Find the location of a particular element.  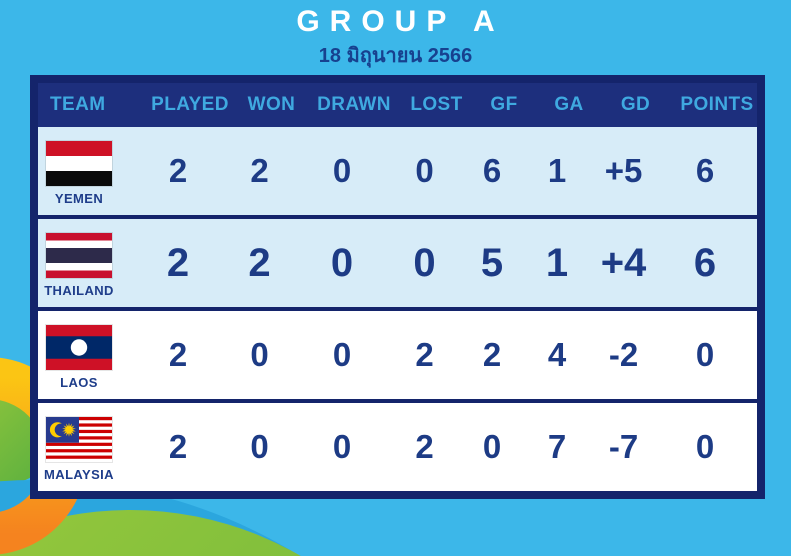

team-name: LAOS is located at coordinates (79, 382).